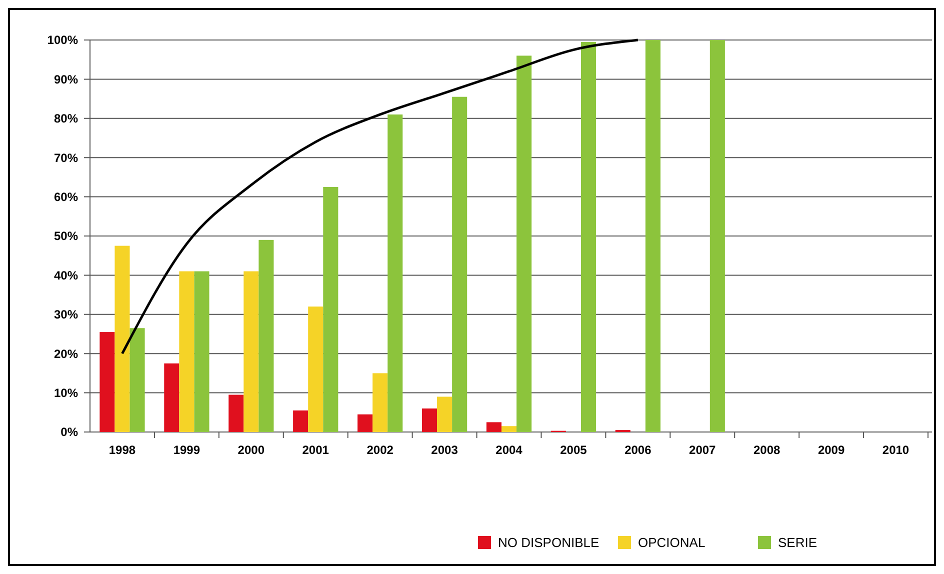  Describe the element at coordinates (66, 315) in the screenshot. I see `y-tick-label: 30%` at that location.